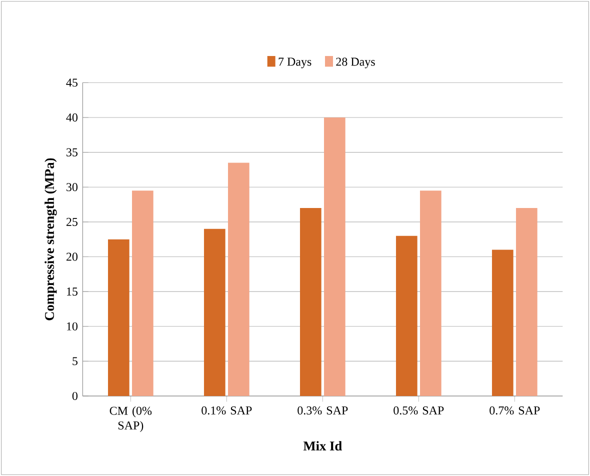 The image size is (590, 476). Describe the element at coordinates (72, 152) in the screenshot. I see `y-tick-label: 35` at that location.